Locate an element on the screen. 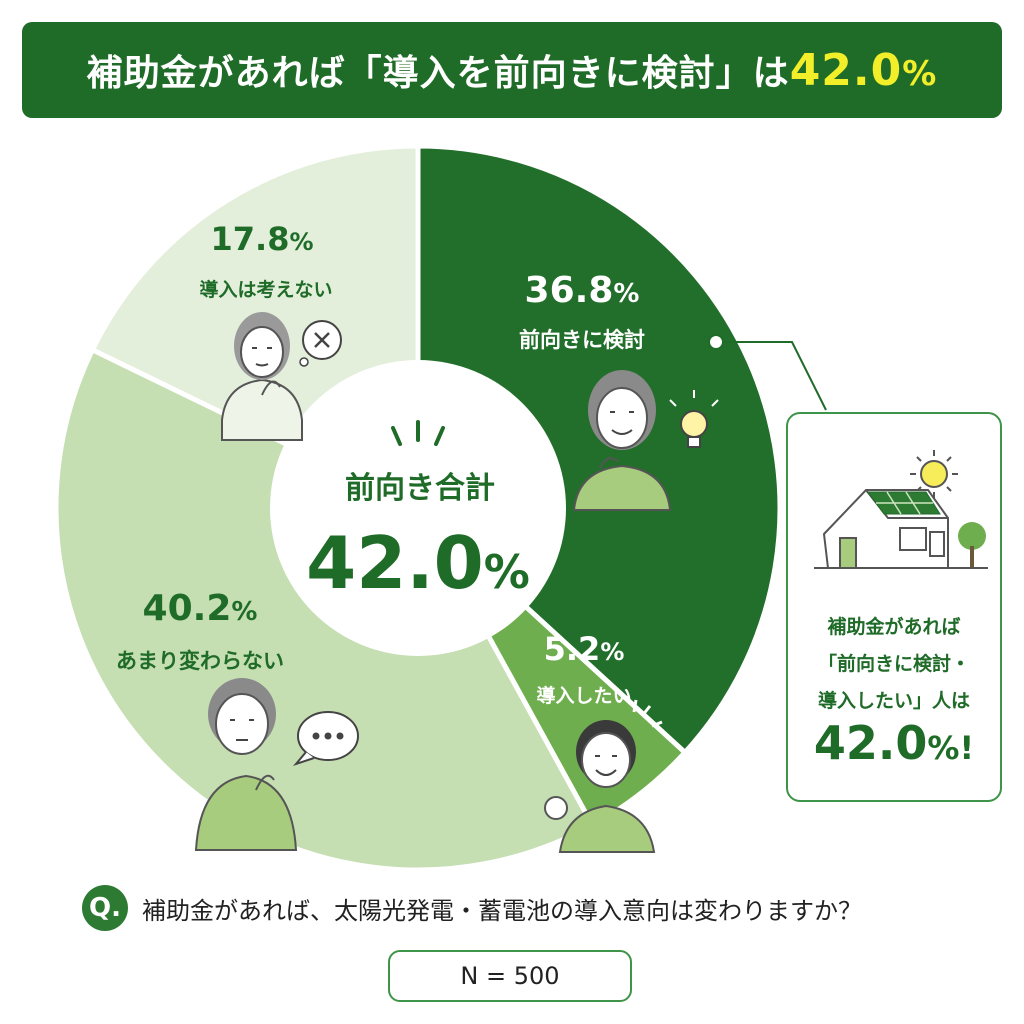 The height and width of the screenshot is (1024, 1024). light-bulb-icon is located at coordinates (694, 419).